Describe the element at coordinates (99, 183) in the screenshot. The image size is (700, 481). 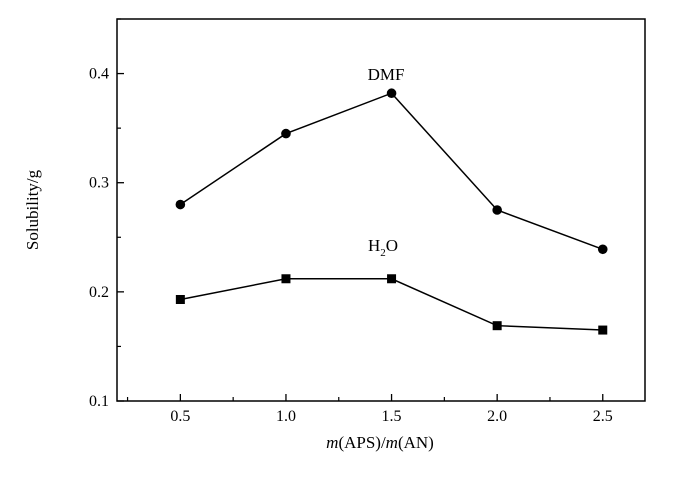
I see `y-tick-label: 0.3` at that location.